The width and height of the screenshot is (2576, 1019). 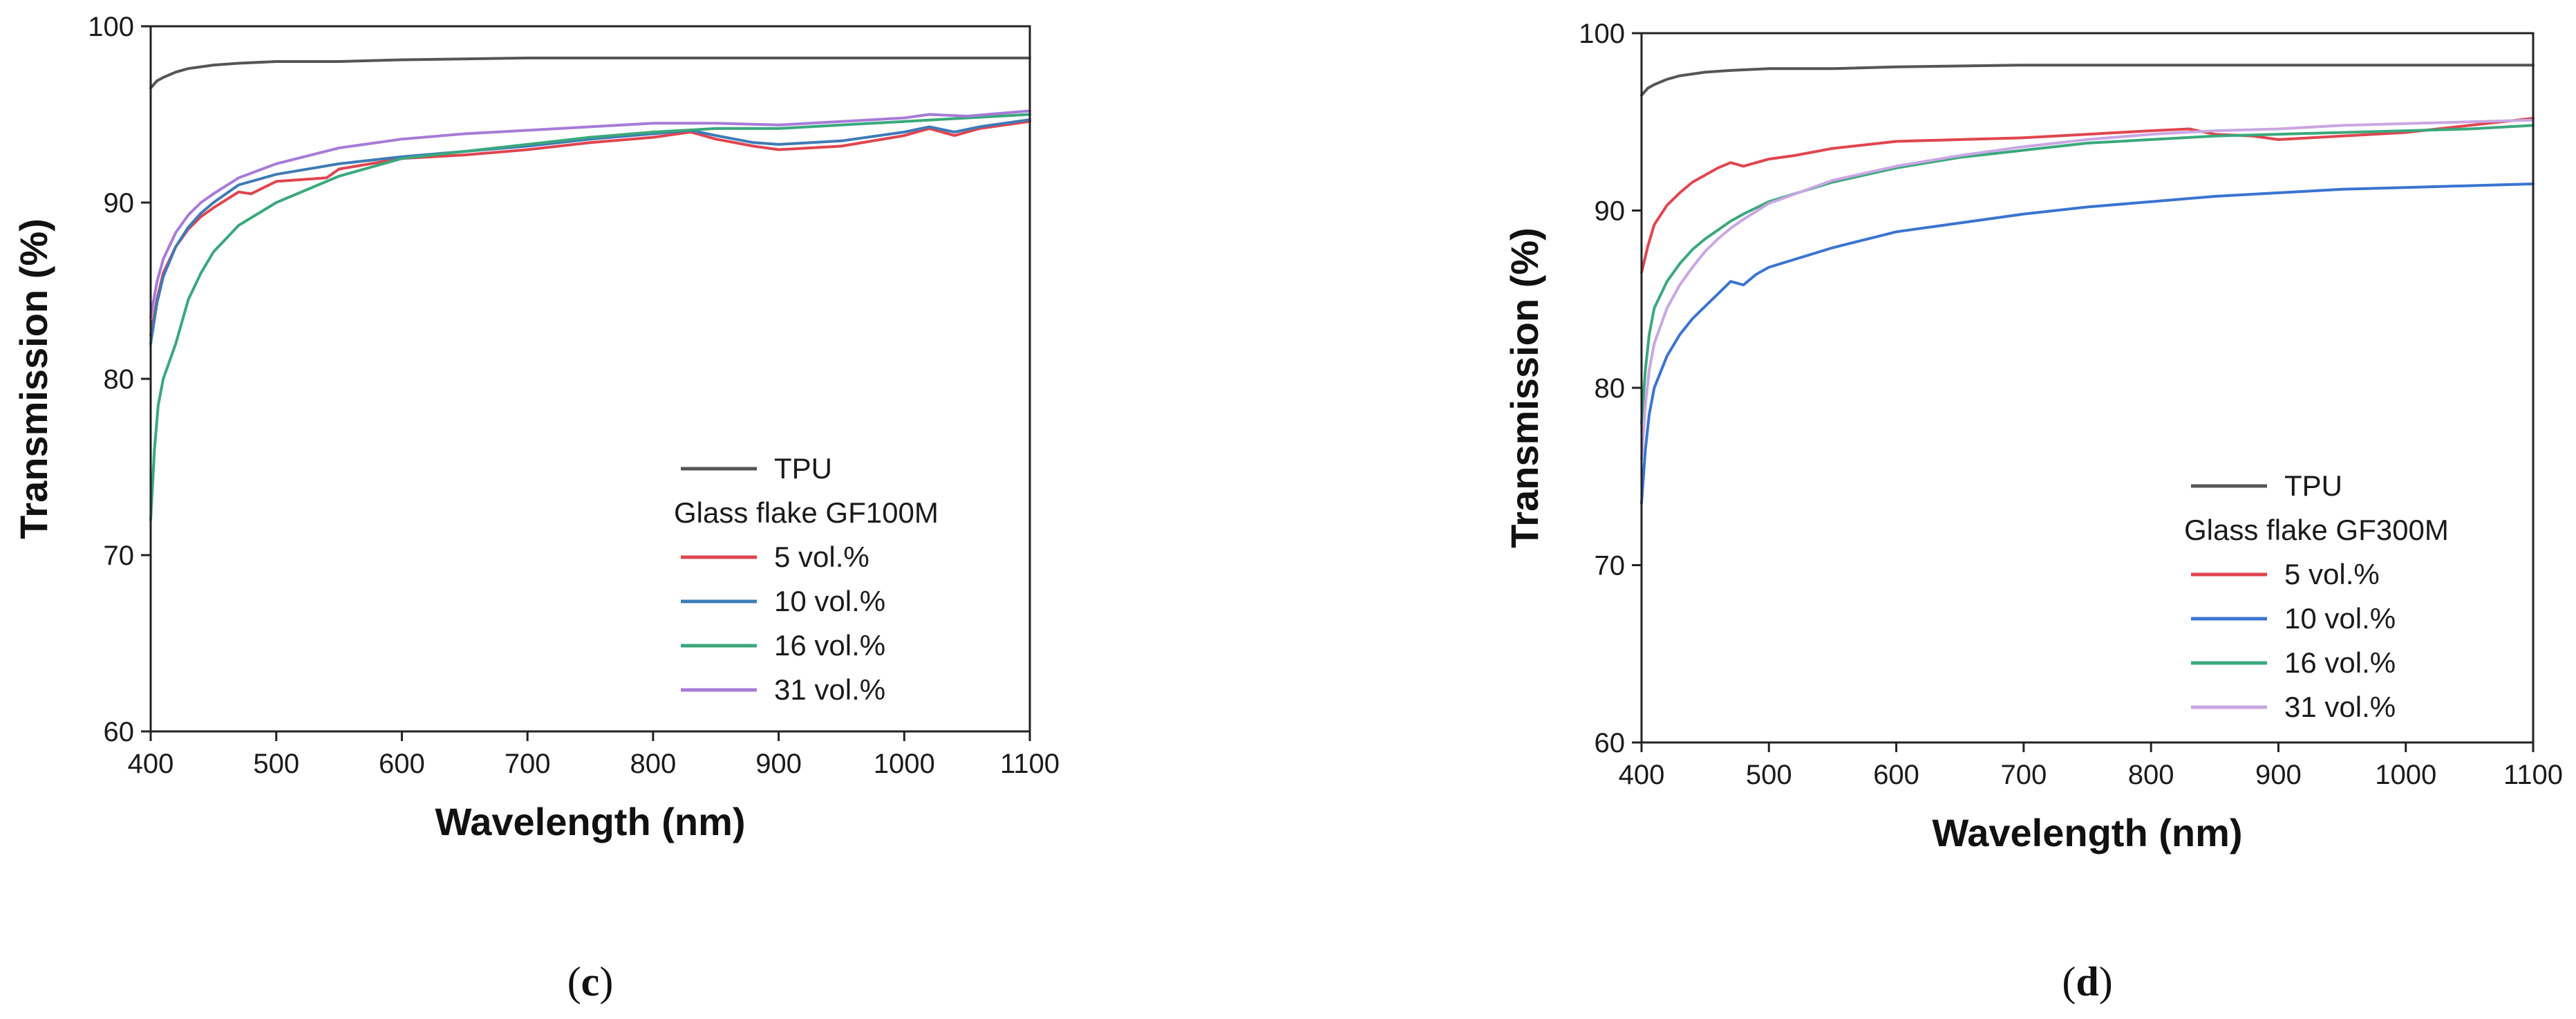 What do you see at coordinates (590, 981) in the screenshot?
I see `panel-label: (c)` at bounding box center [590, 981].